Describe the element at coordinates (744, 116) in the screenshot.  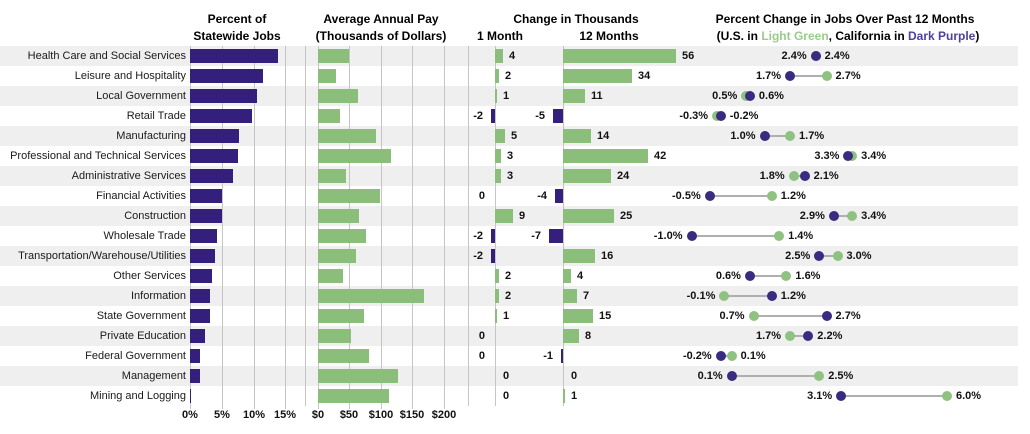
I see `pct-change-high-value: -0.2%` at that location.